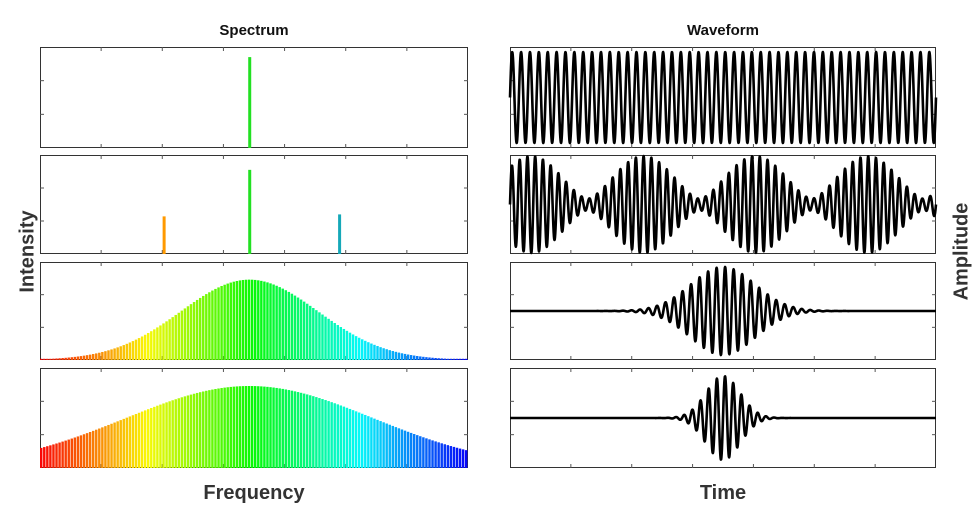 The height and width of the screenshot is (516, 977). Describe the element at coordinates (254, 30) in the screenshot. I see `spectrum-column-title: Spectrum` at that location.